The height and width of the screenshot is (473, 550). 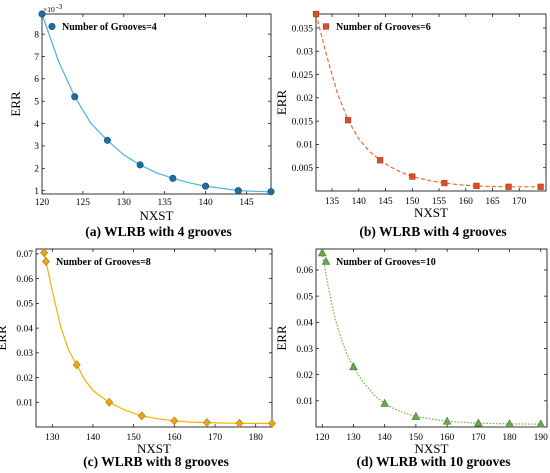 I want to click on x-tick-label: 165, so click(x=492, y=202).